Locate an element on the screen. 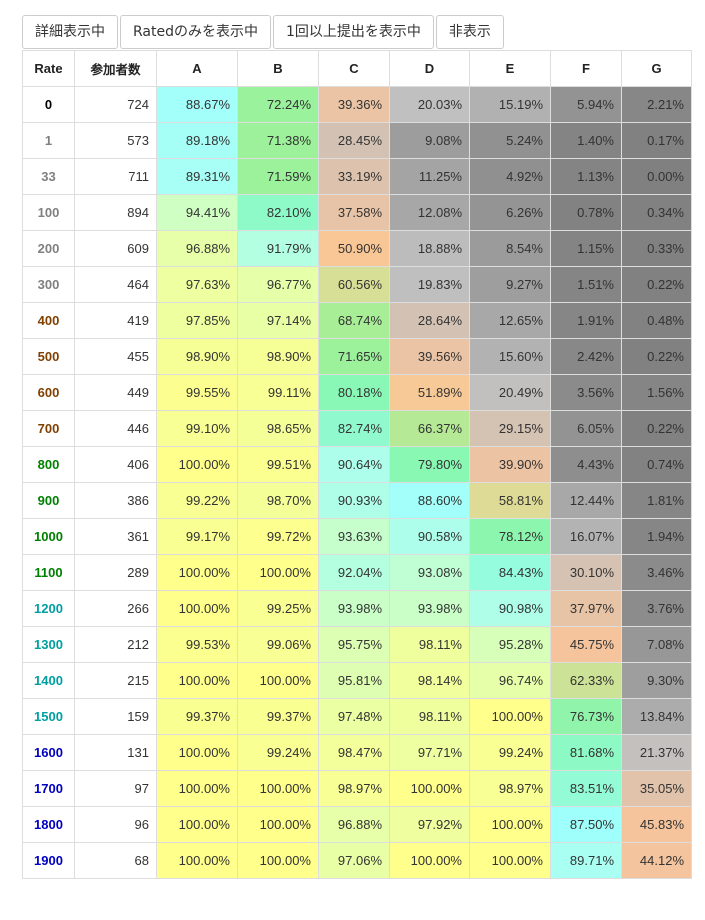  accuracy-cell: 12.65% is located at coordinates (510, 320).